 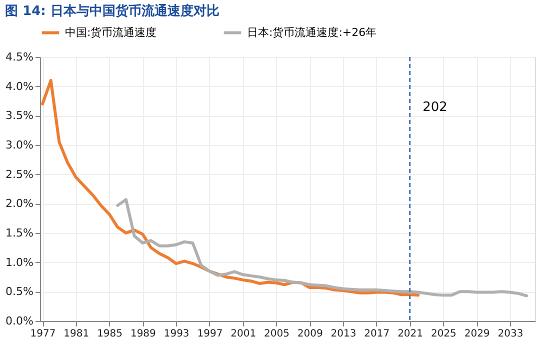 What do you see at coordinates (411, 334) in the screenshot?
I see `x-tick-label: 2021` at bounding box center [411, 334].